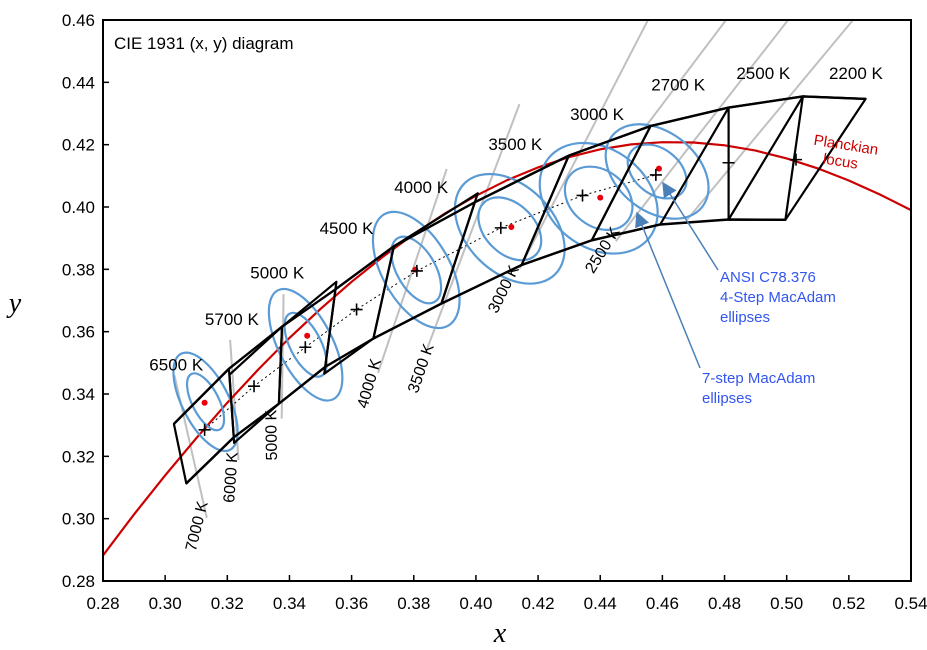 The image size is (927, 650). Describe the element at coordinates (78, 82) in the screenshot. I see `y-tick-label: 0.44` at that location.